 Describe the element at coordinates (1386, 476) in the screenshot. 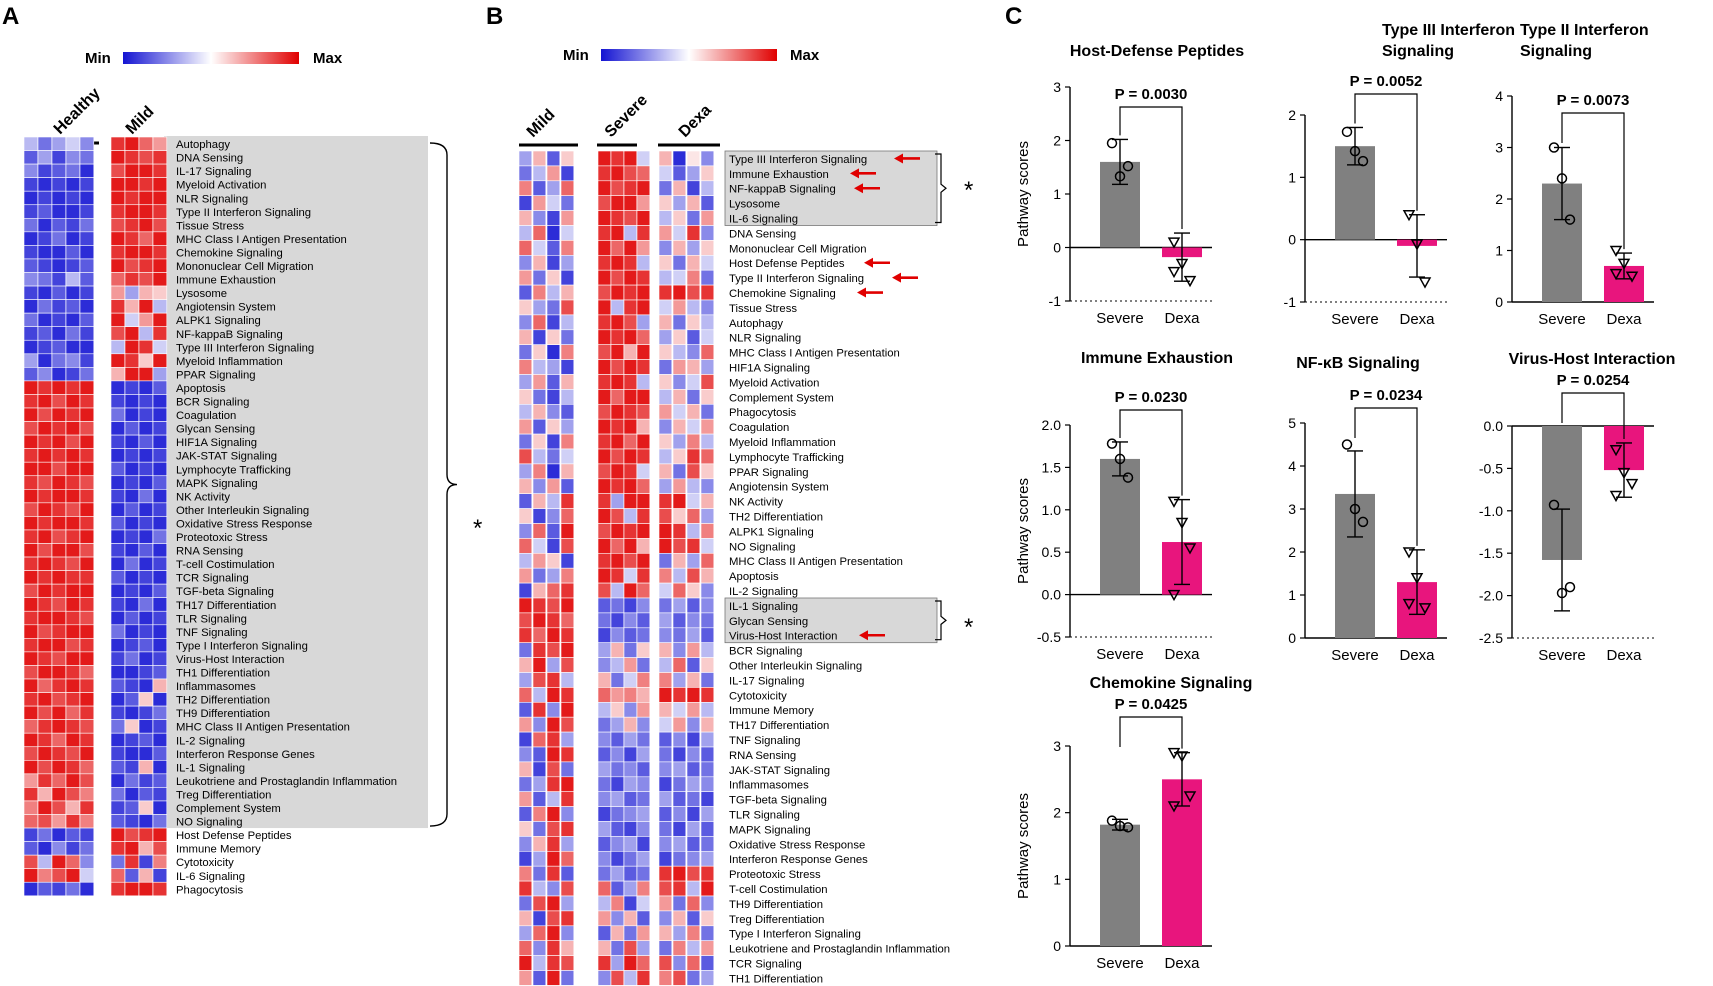

I see `significance-bracket` at that location.